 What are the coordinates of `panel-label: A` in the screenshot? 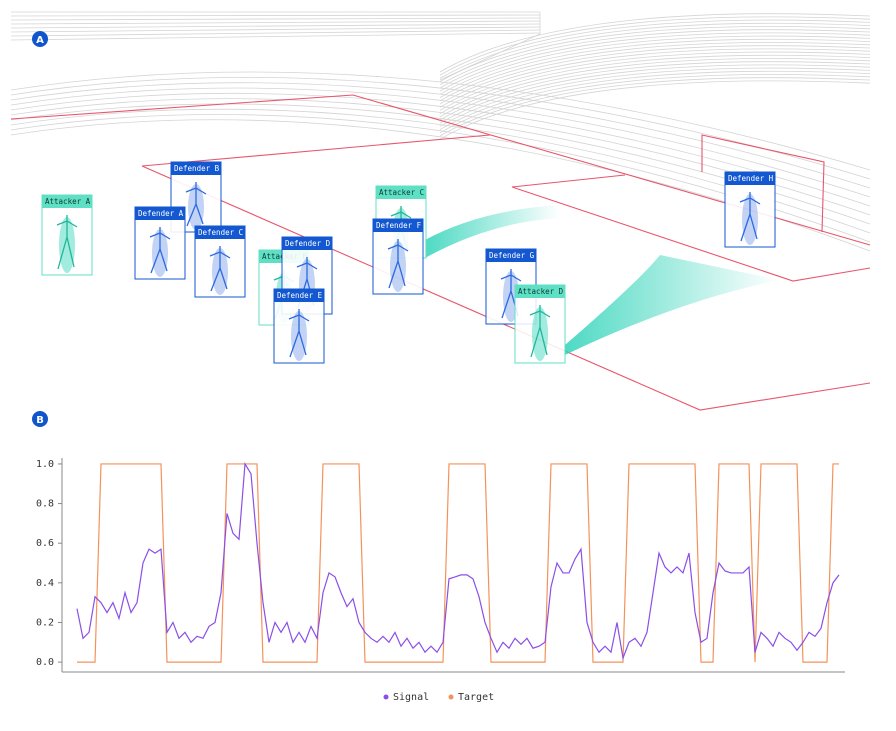 It's located at (40, 40).